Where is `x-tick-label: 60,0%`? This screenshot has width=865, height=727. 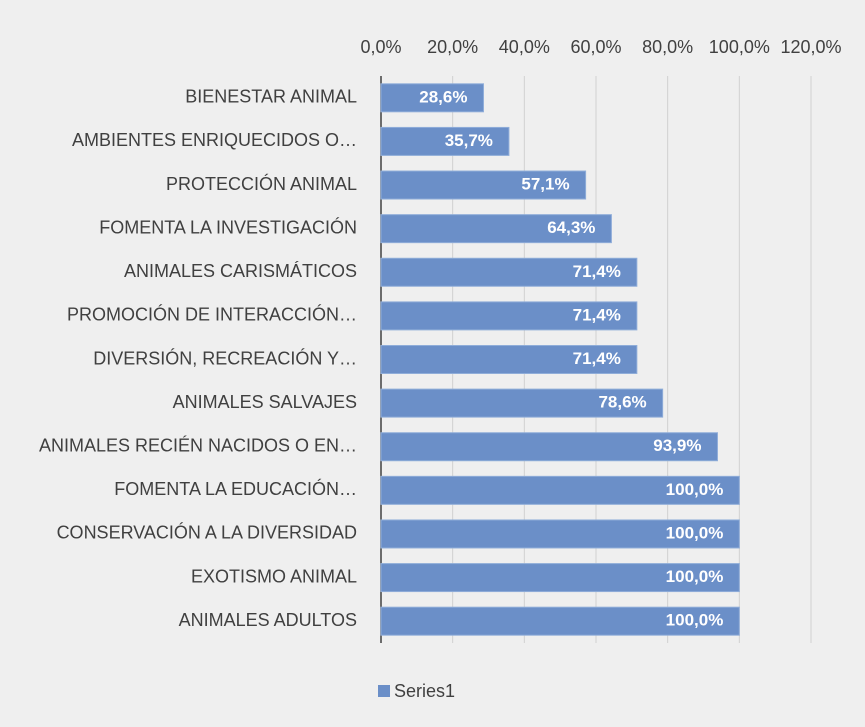 x-tick-label: 60,0% is located at coordinates (595, 47).